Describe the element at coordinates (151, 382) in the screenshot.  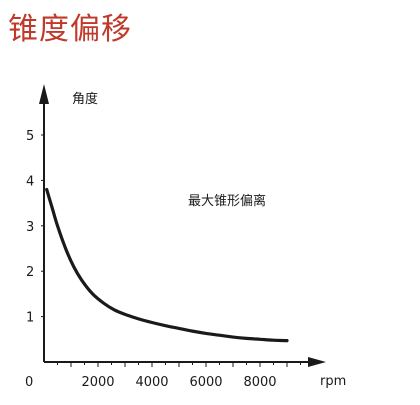
I see `x-tick-label: 4000` at that location.